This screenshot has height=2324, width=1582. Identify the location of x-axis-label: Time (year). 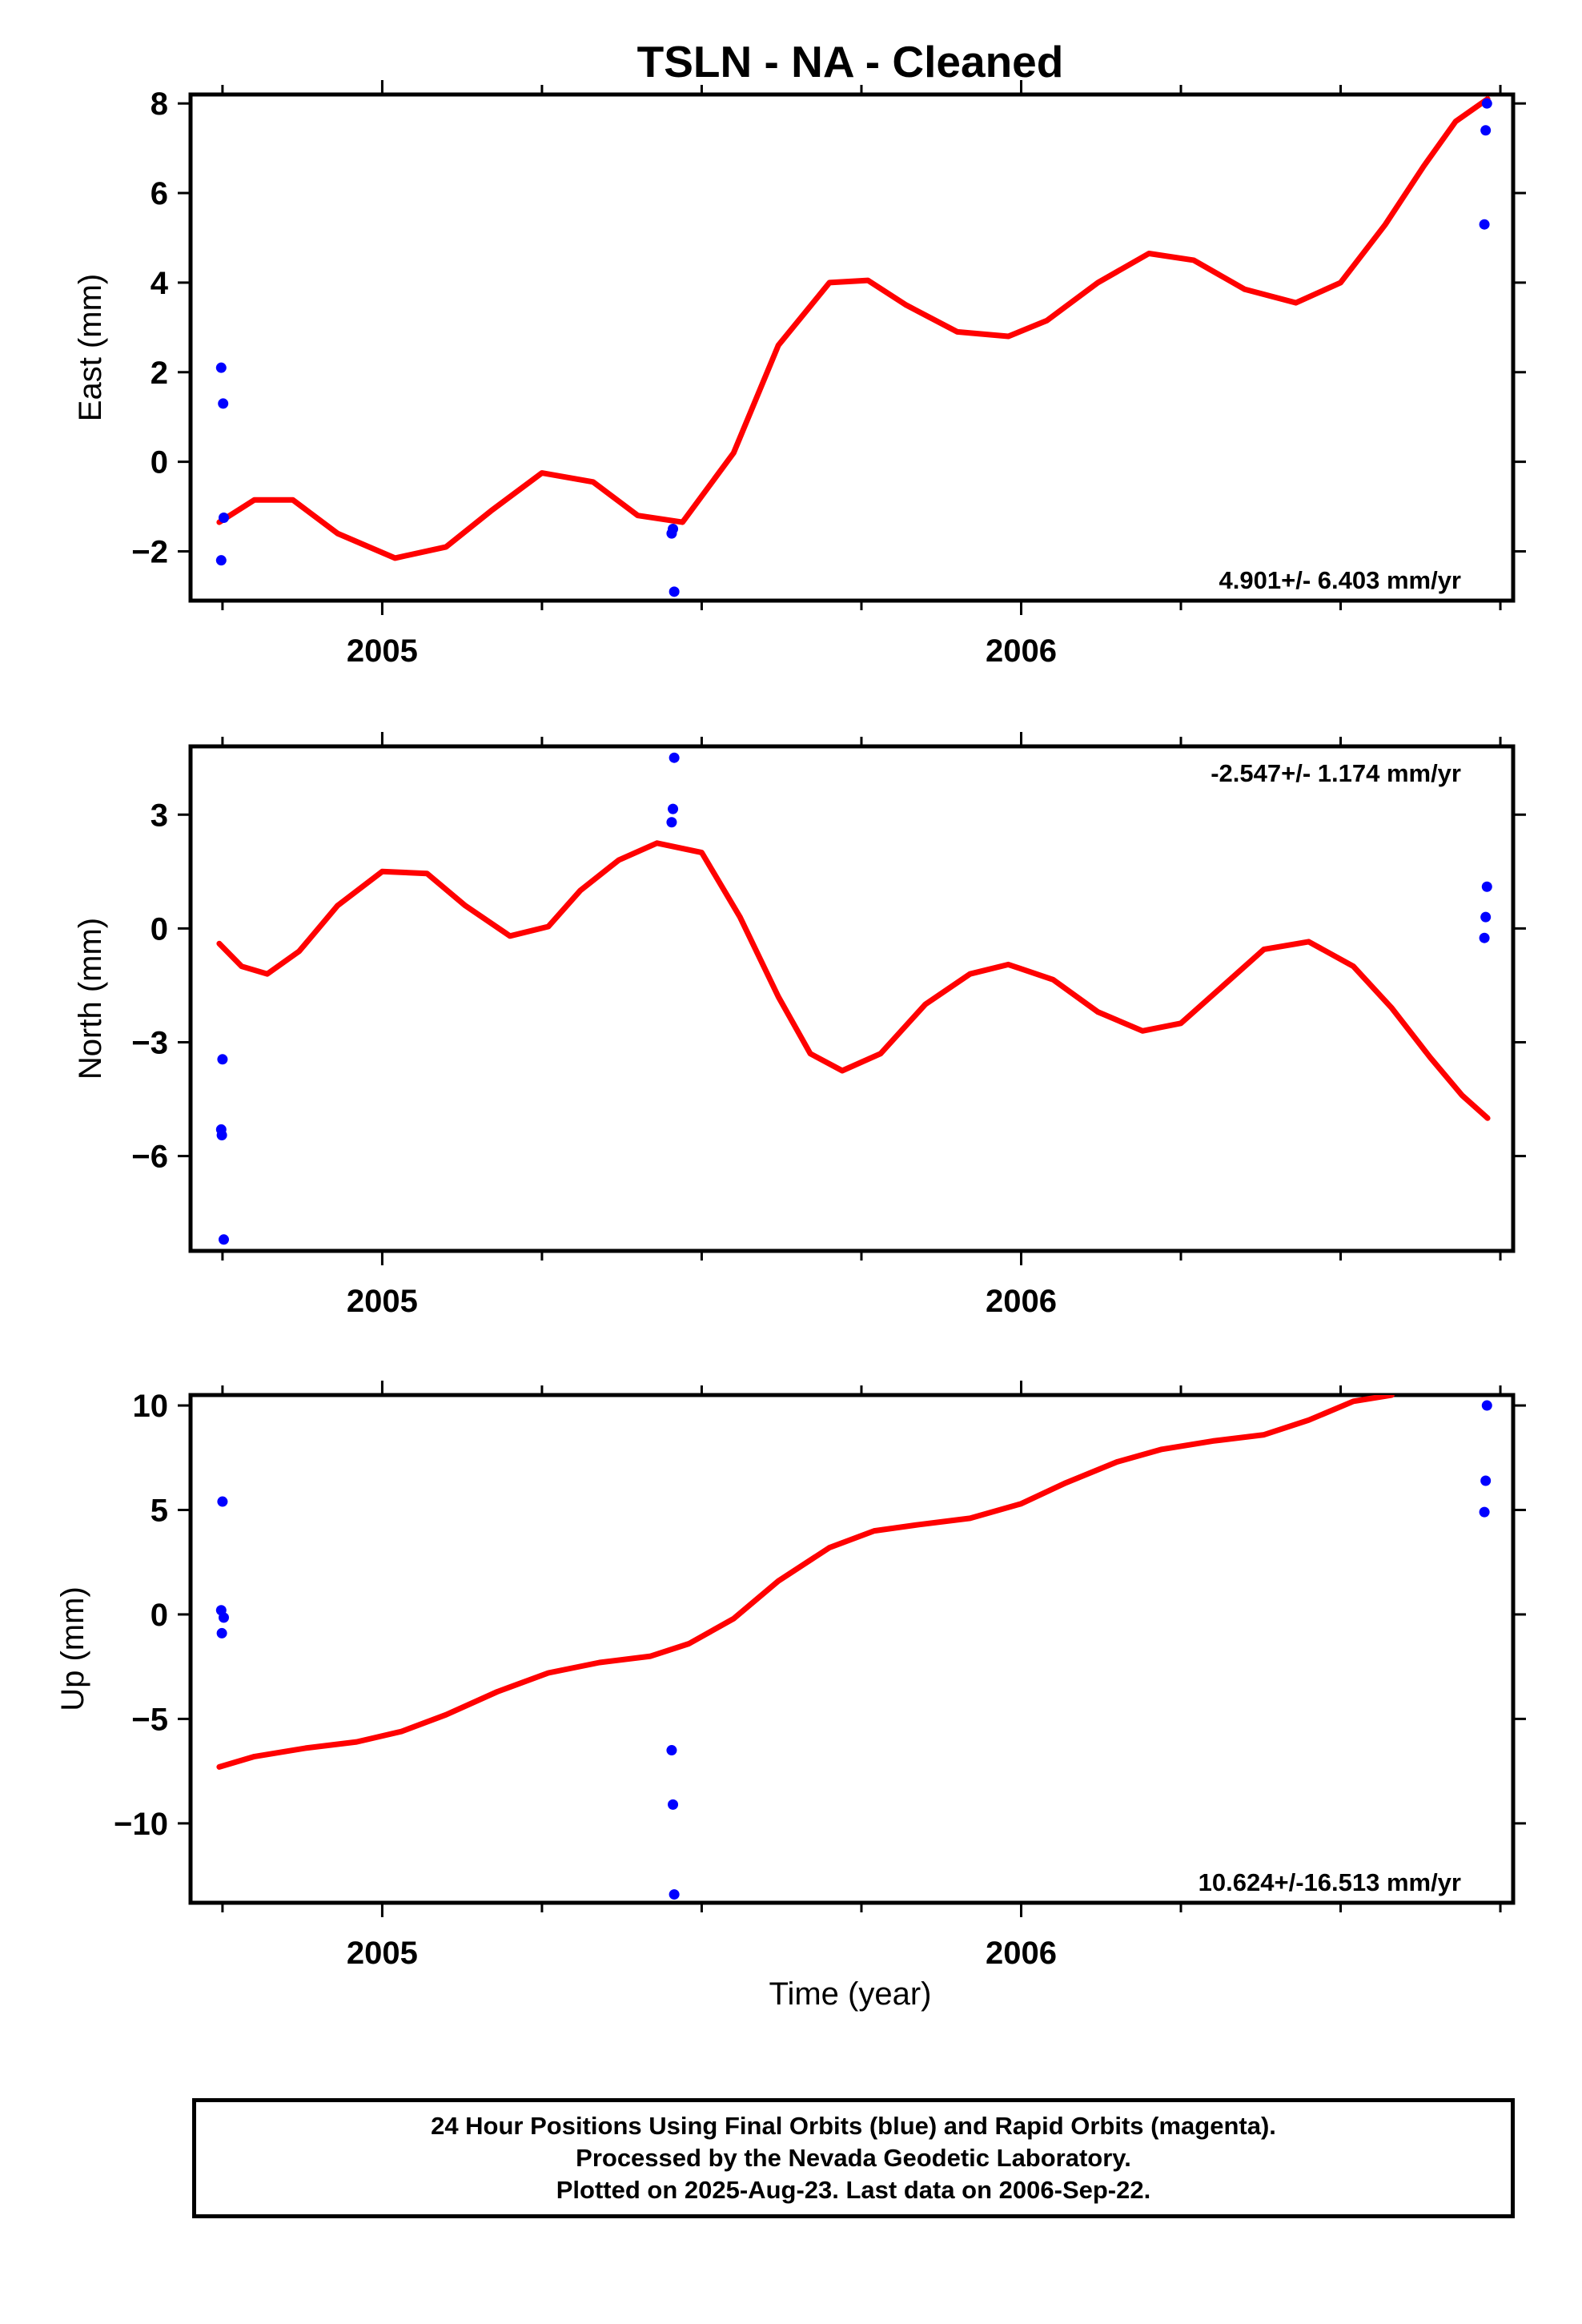
(850, 1994).